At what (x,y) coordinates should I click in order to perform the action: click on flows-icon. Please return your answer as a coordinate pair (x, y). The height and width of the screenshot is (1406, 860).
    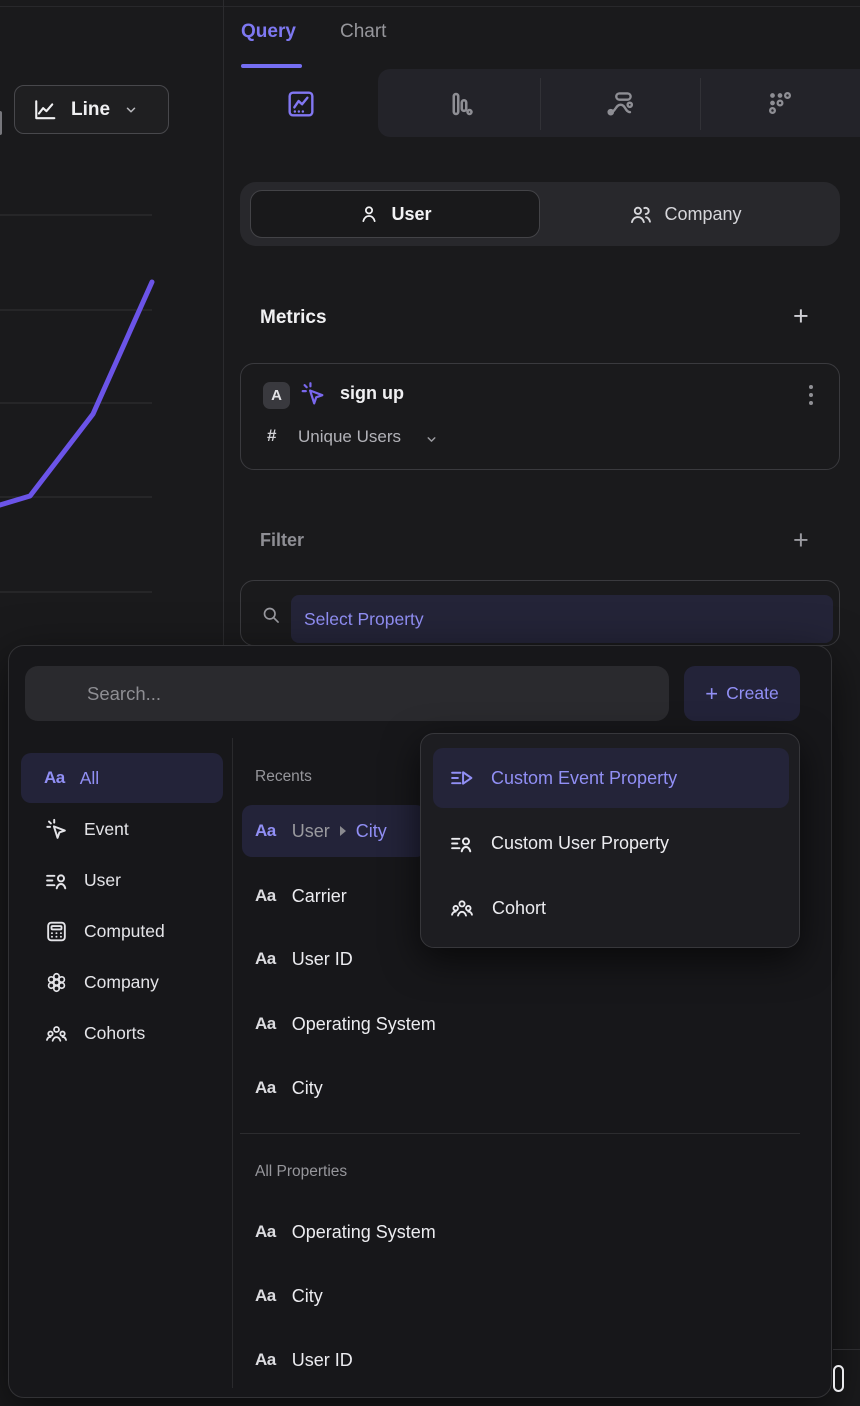
    Looking at the image, I should click on (620, 104).